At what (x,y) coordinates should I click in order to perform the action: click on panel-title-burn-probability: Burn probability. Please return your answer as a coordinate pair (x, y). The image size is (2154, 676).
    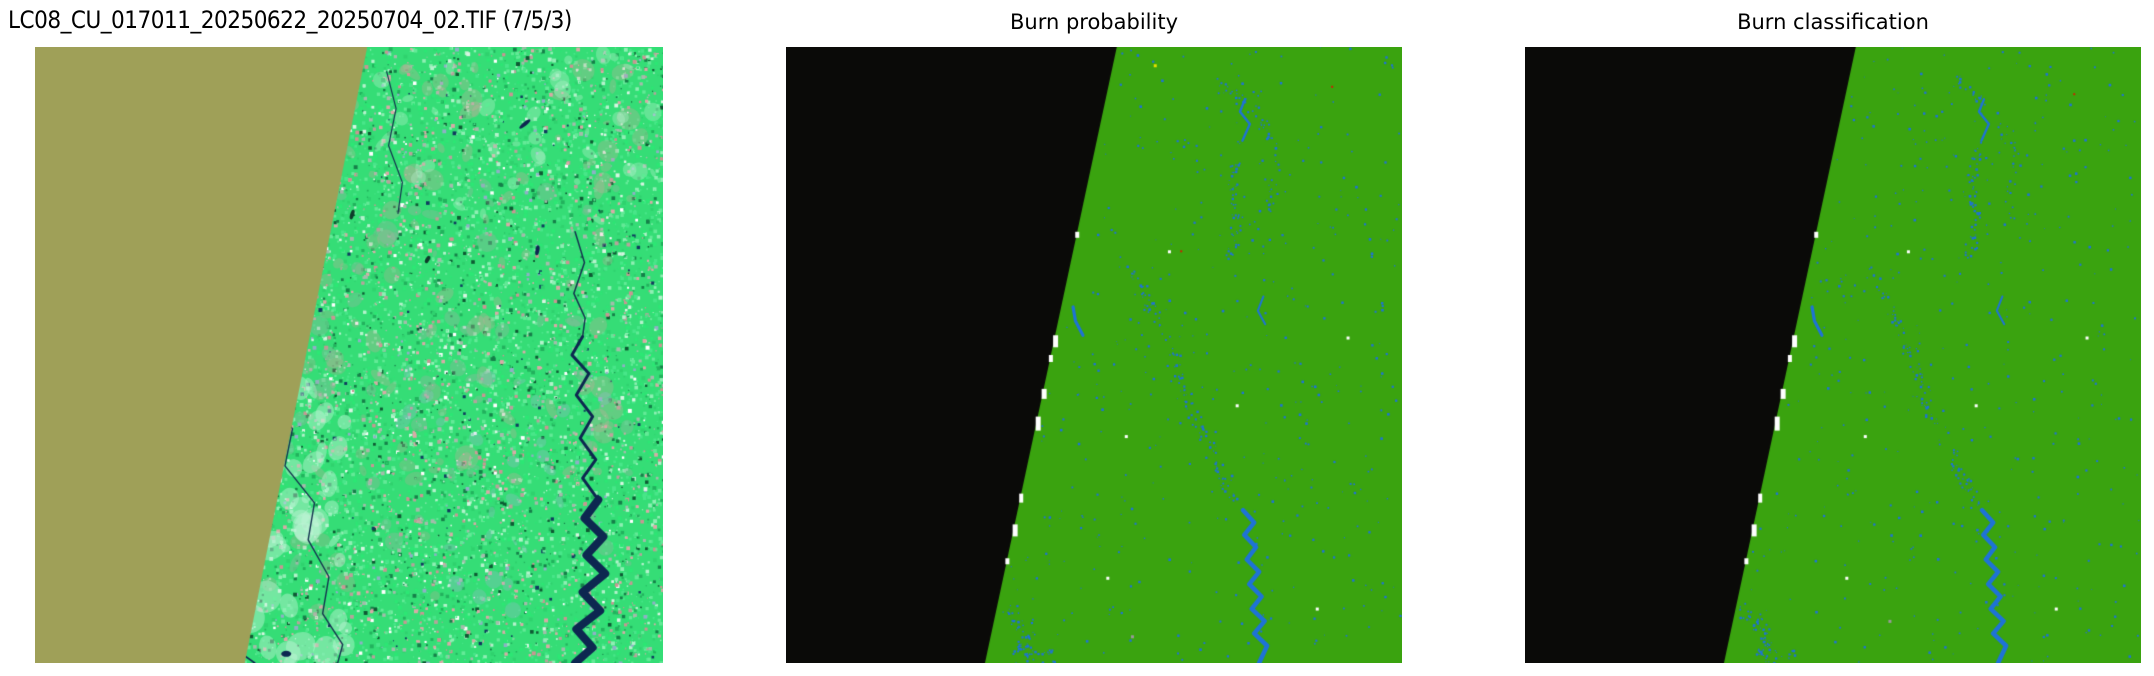
    Looking at the image, I should click on (1093, 22).